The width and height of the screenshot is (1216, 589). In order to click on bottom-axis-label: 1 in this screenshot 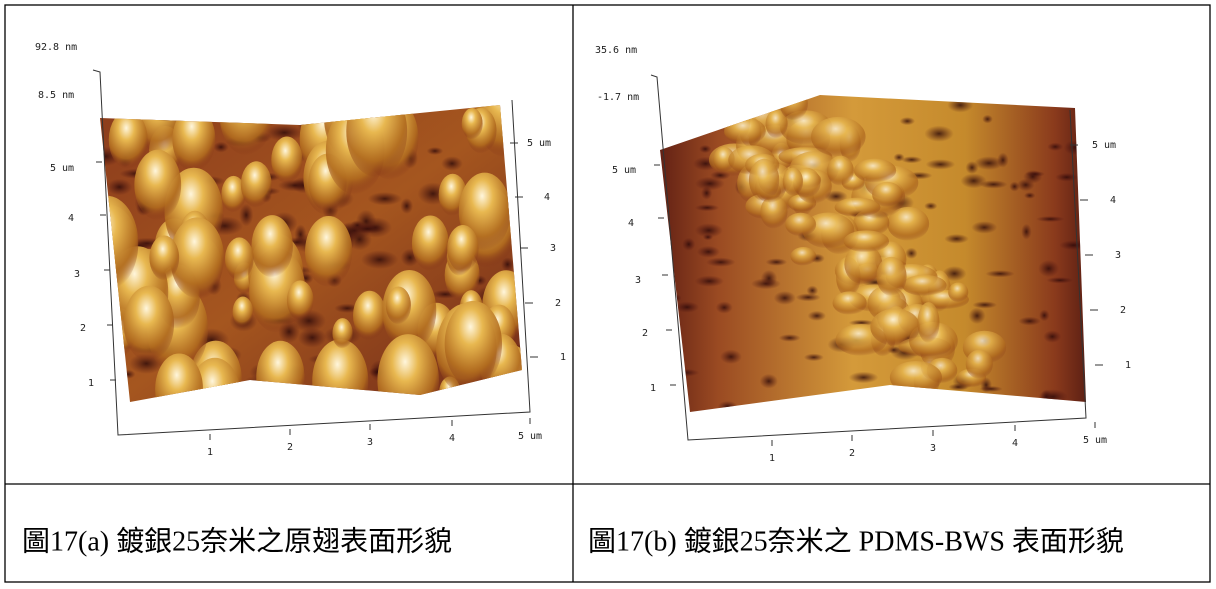, I will do `click(210, 452)`.